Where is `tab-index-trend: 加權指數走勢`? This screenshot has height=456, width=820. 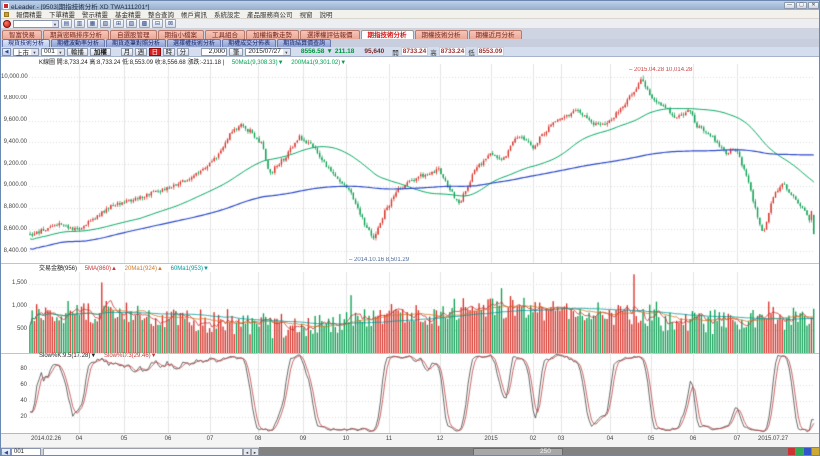 tab-index-trend: 加權指數走勢 is located at coordinates (272, 34).